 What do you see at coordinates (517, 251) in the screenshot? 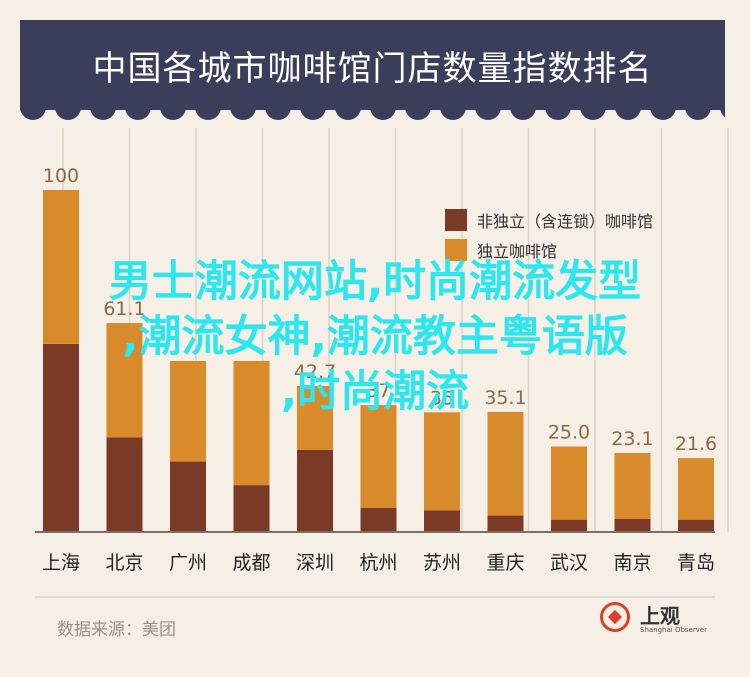
I see `legend-label-independent: 独立咖啡馆` at bounding box center [517, 251].